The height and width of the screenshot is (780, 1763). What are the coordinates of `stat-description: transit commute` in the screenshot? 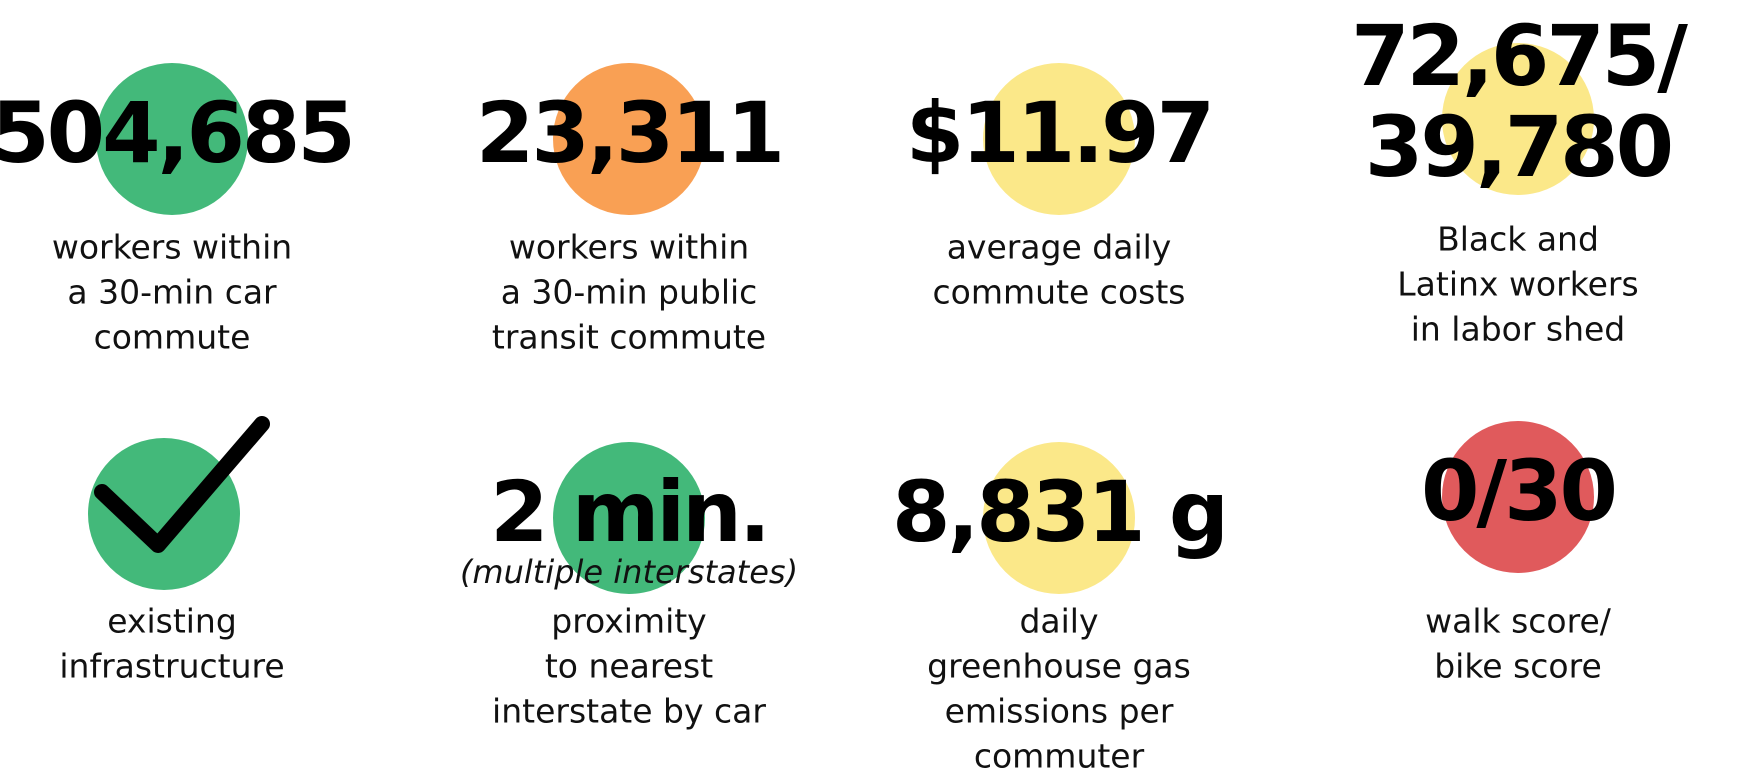 It's located at (629, 337).